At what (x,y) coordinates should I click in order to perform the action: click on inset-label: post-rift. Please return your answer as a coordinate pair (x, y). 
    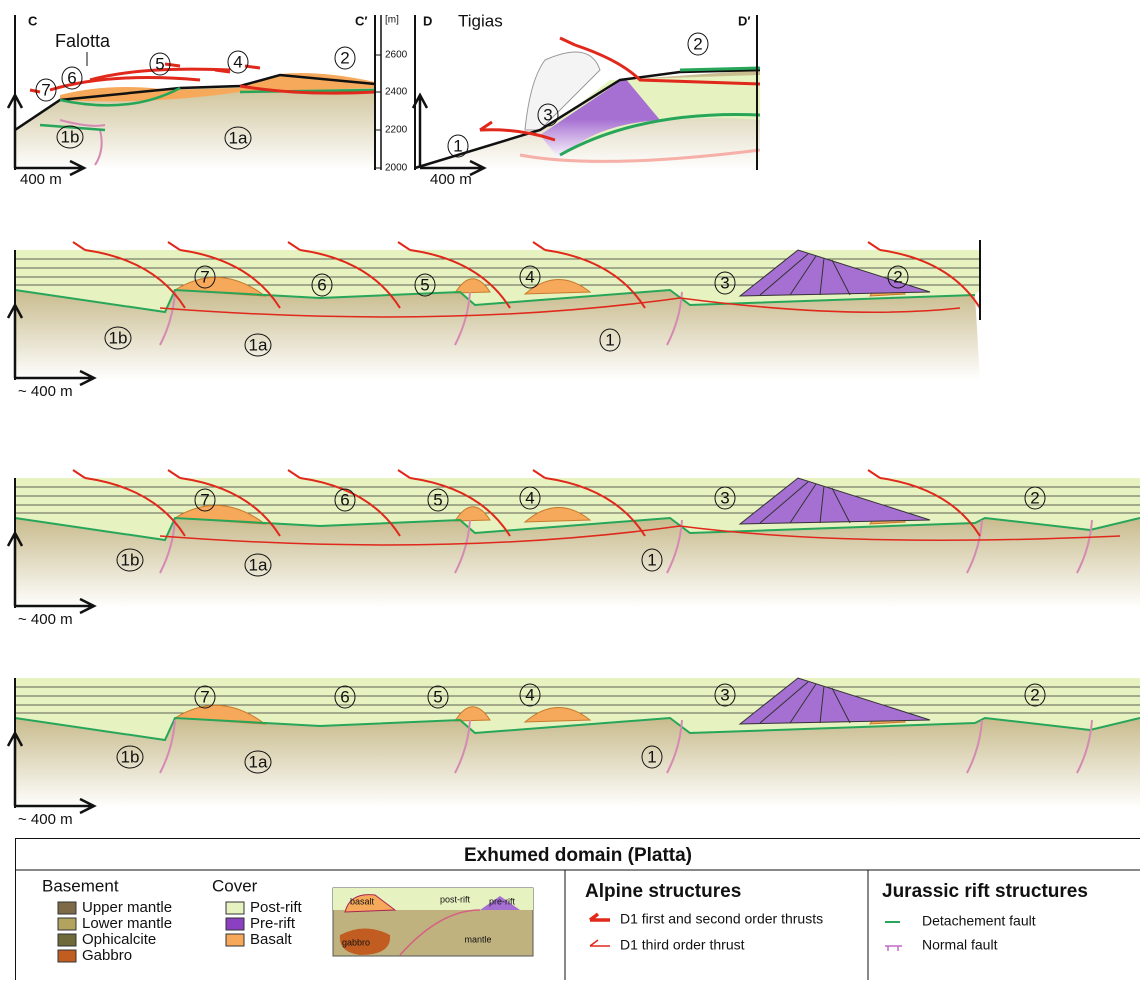
    Looking at the image, I should click on (455, 899).